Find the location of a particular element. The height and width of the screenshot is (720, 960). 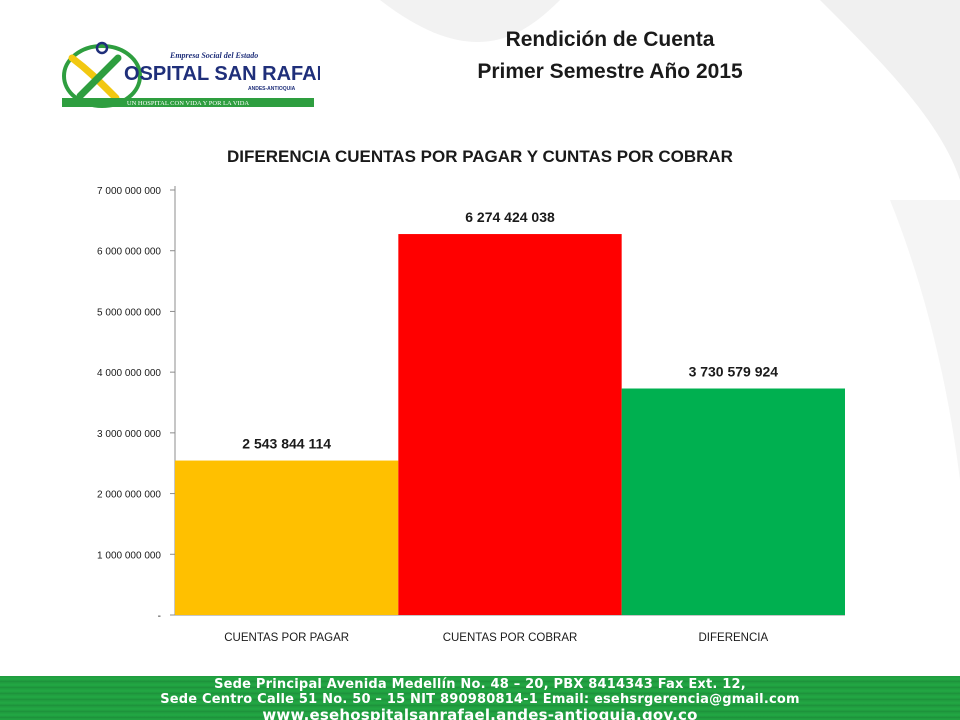

logo-location: ANDES-ANTIOQUIA is located at coordinates (272, 89).